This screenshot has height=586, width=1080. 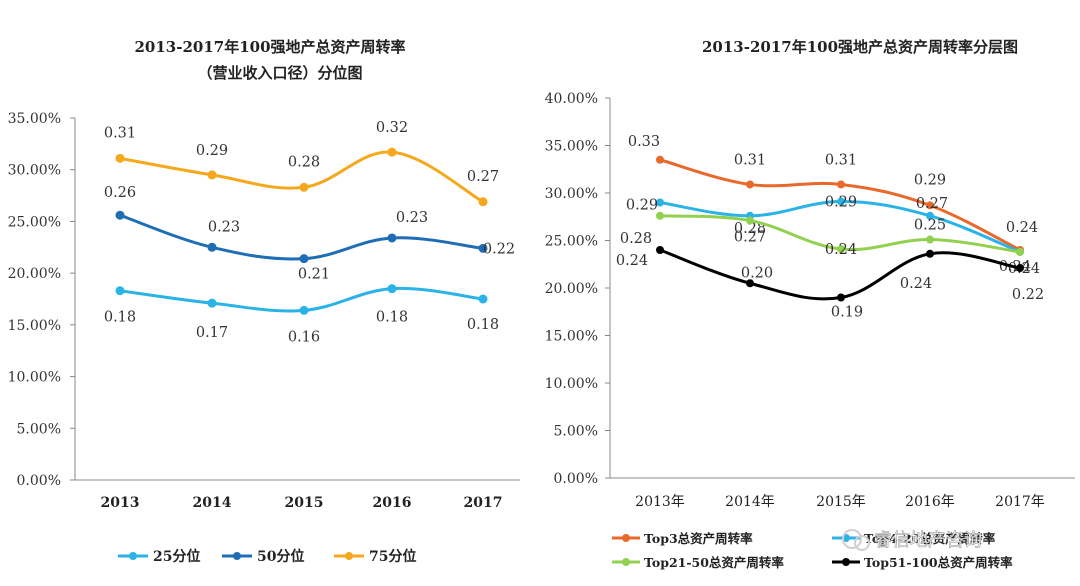 I want to click on right-x-tick-label: 2014年, so click(x=750, y=502).